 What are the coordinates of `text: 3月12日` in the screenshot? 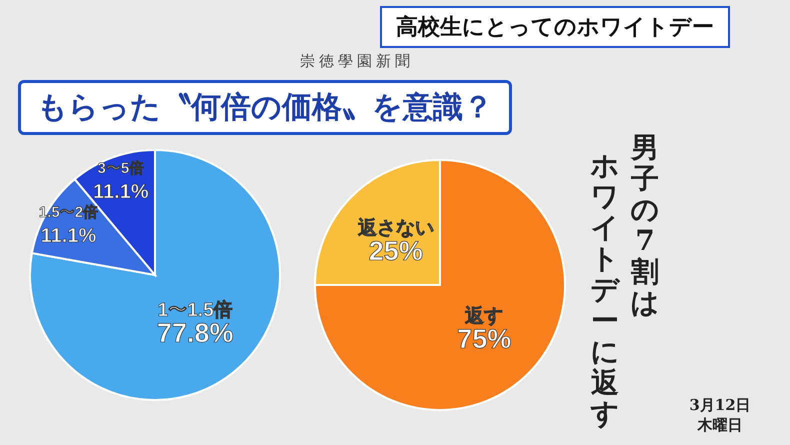 It's located at (720, 405).